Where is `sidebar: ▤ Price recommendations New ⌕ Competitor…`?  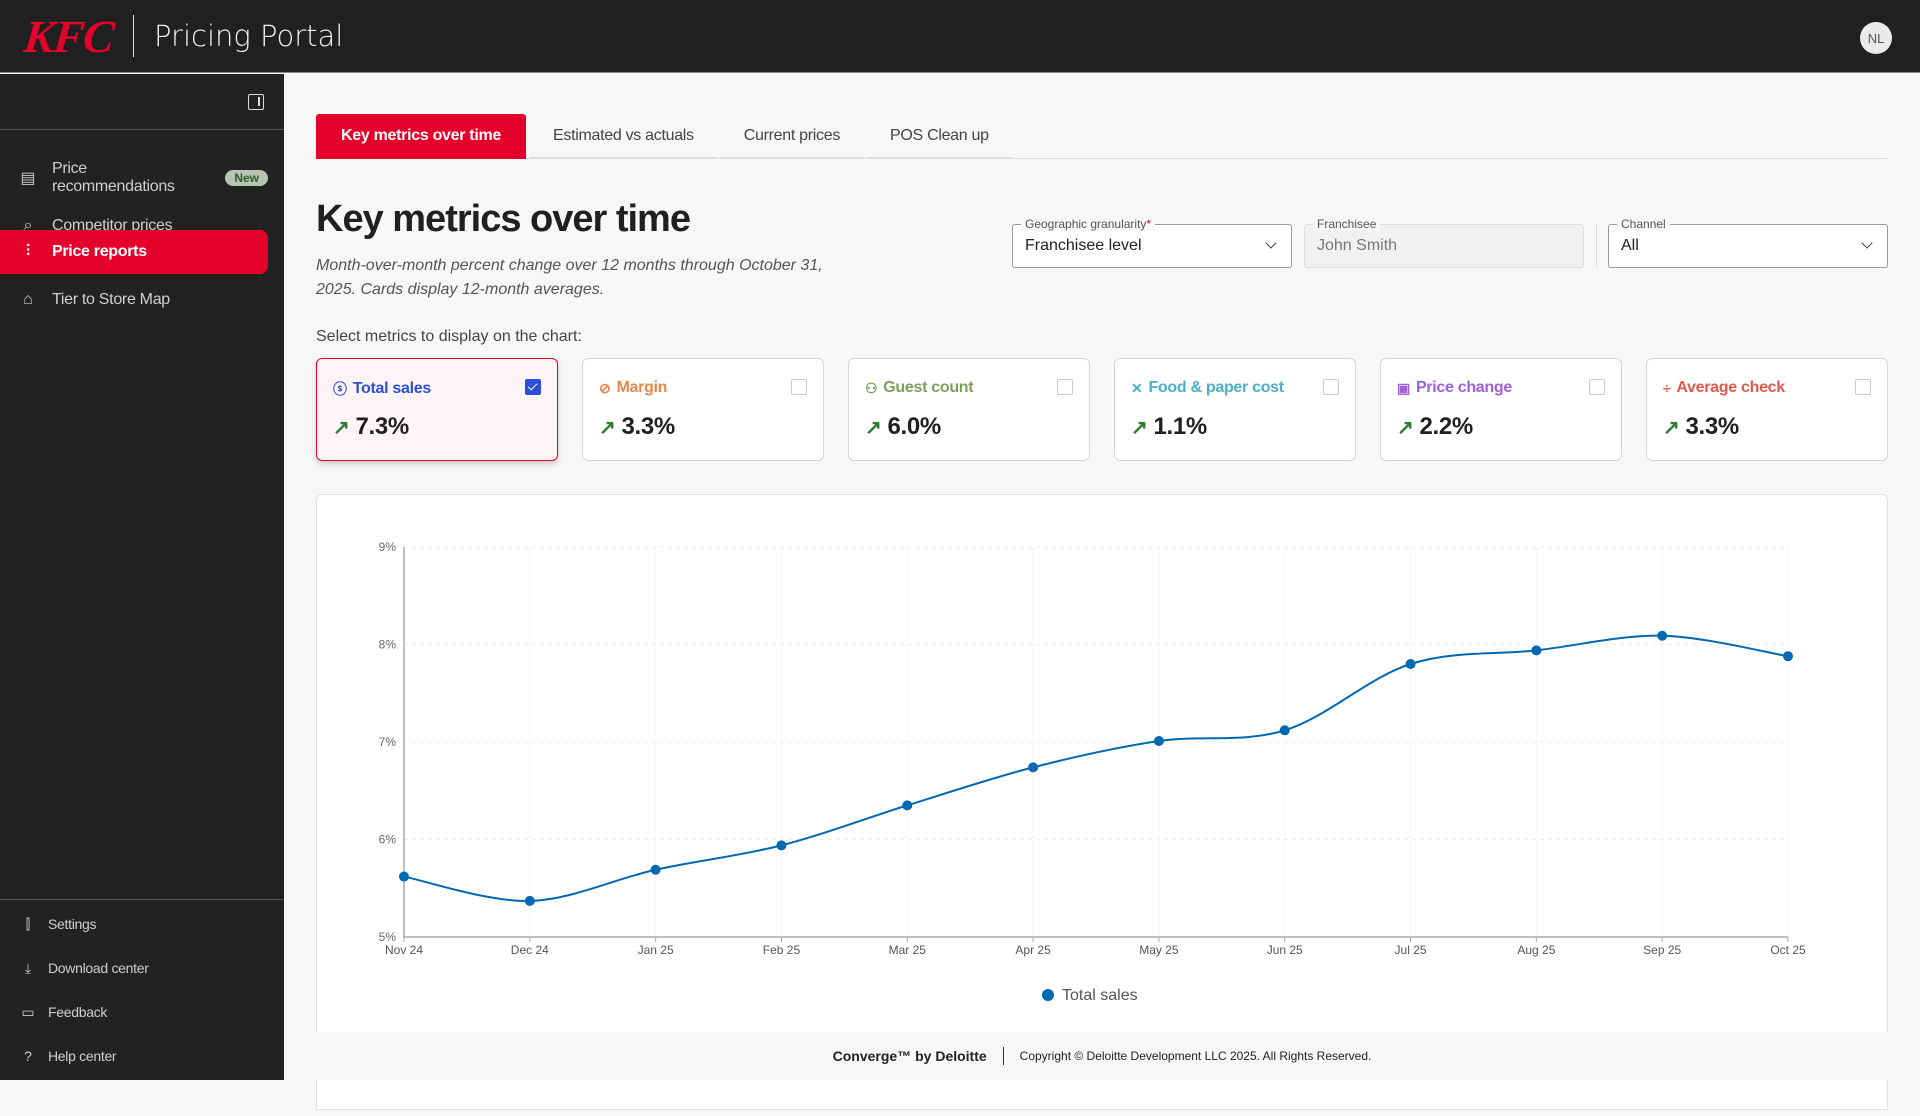
sidebar: ▤ Price recommendations New ⌕ Competitor… is located at coordinates (142, 577).